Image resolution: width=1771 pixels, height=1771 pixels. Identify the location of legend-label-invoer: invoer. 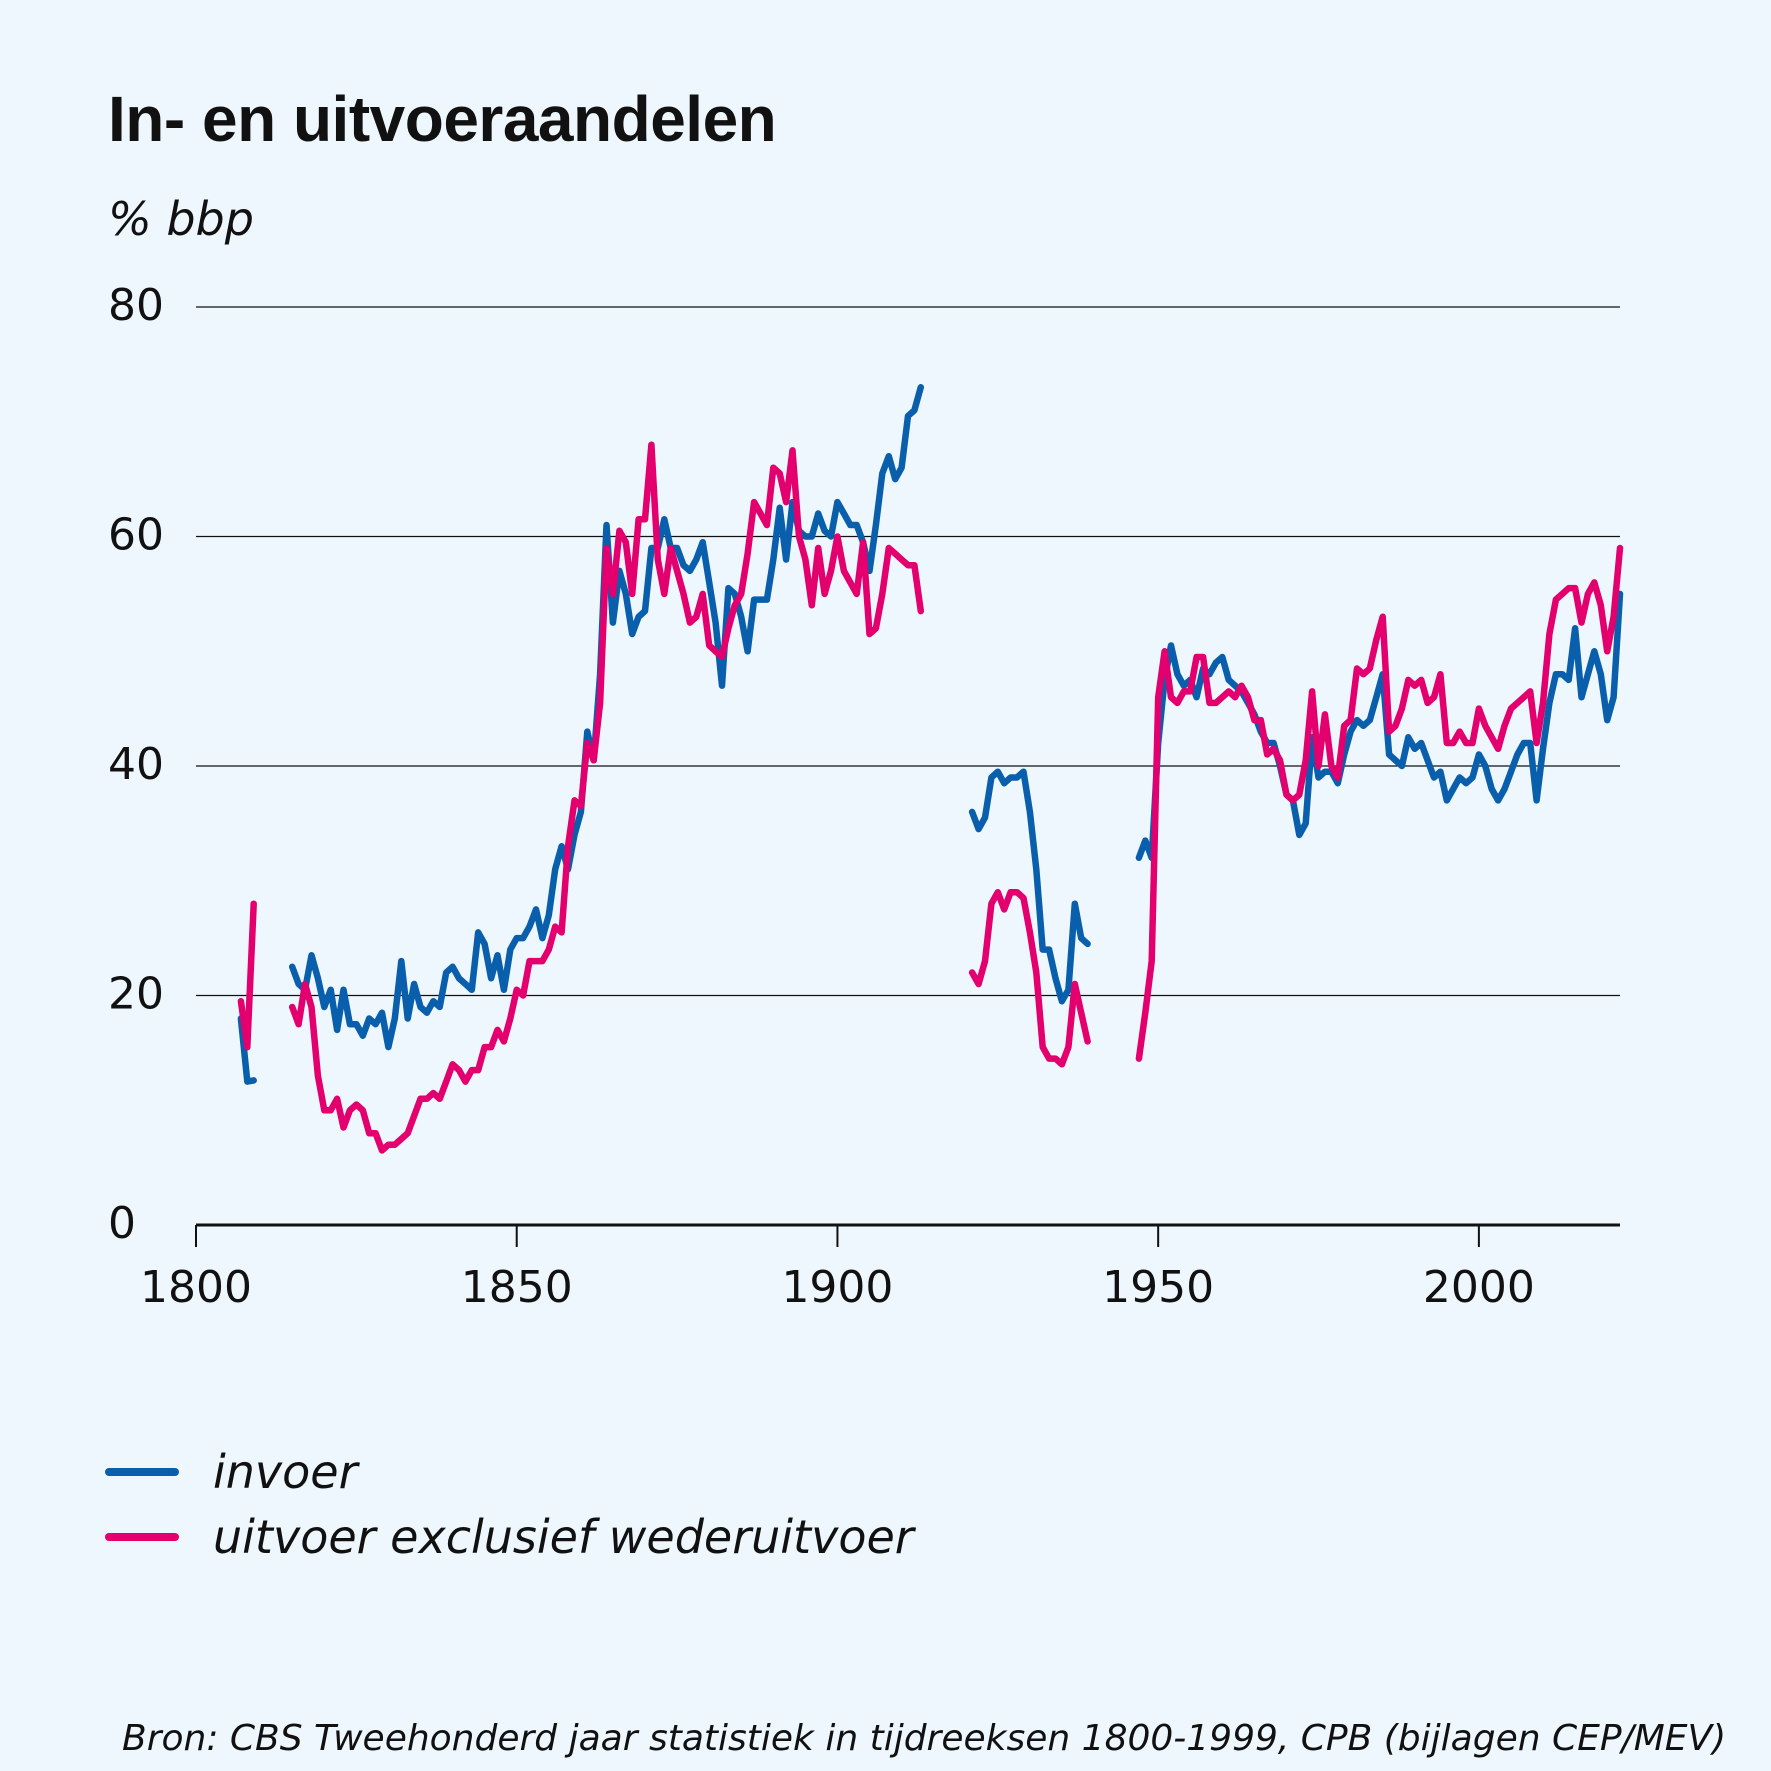
(285, 1472).